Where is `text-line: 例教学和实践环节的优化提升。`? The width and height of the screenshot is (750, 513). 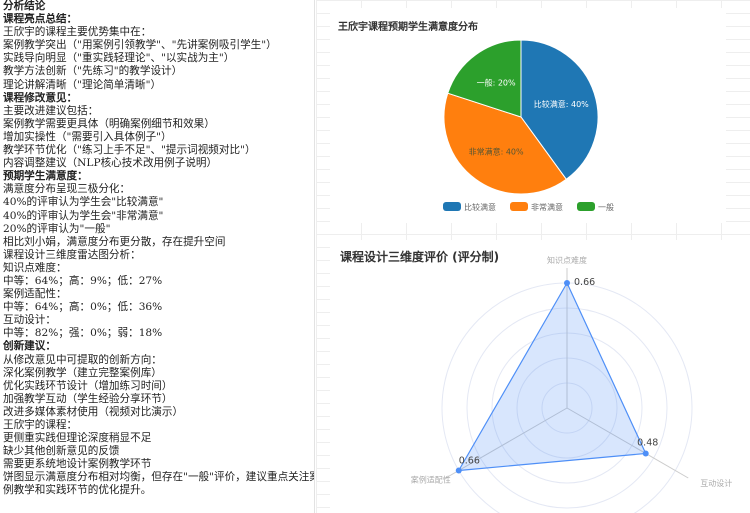 text-line: 例教学和实践环节的优化提升。 is located at coordinates (77, 490).